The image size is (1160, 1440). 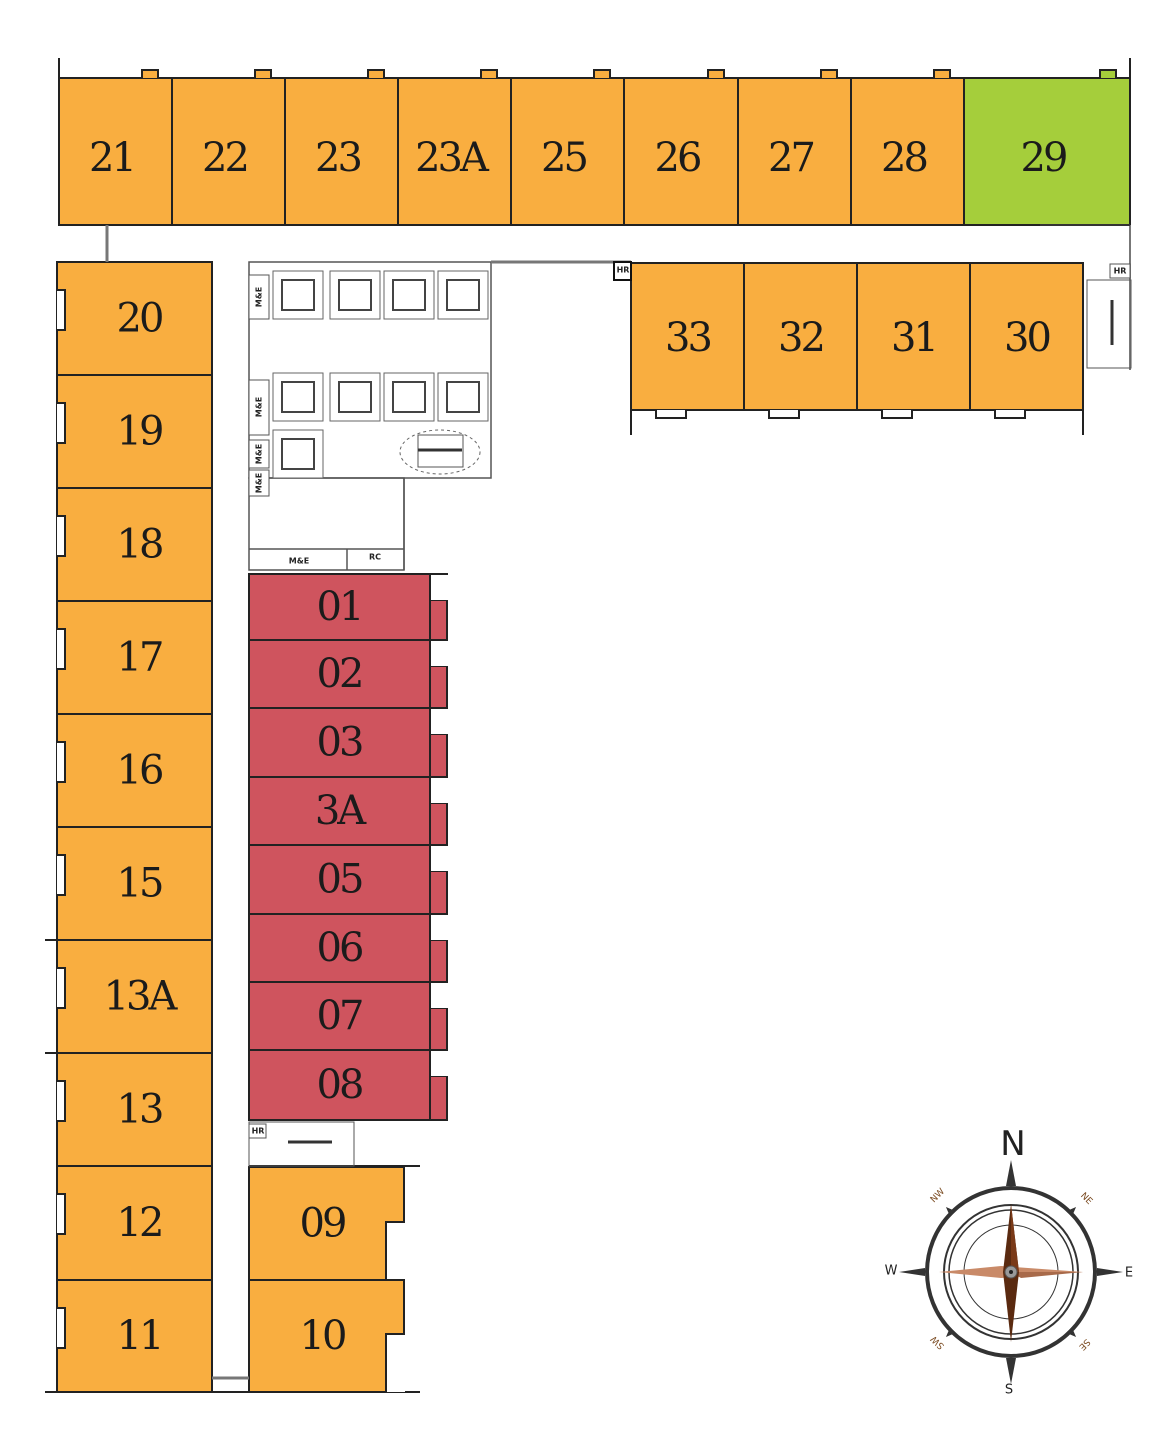 I want to click on compass-east-label: E, so click(x=1129, y=1273).